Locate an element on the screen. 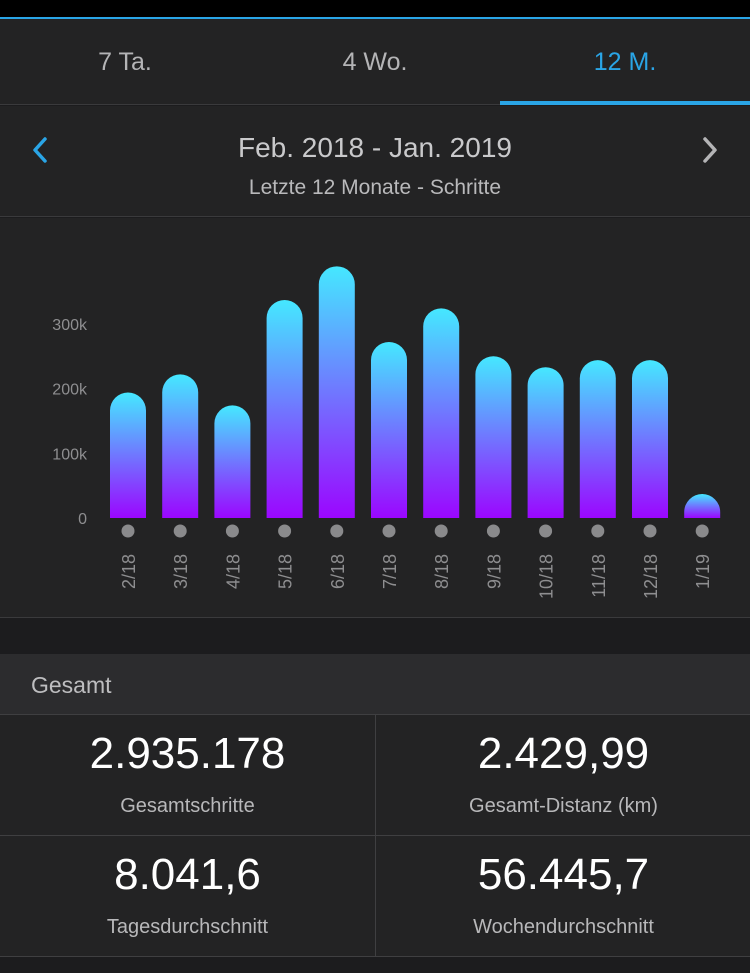 The width and height of the screenshot is (750, 973). stat-value: 2.429,99 is located at coordinates (563, 753).